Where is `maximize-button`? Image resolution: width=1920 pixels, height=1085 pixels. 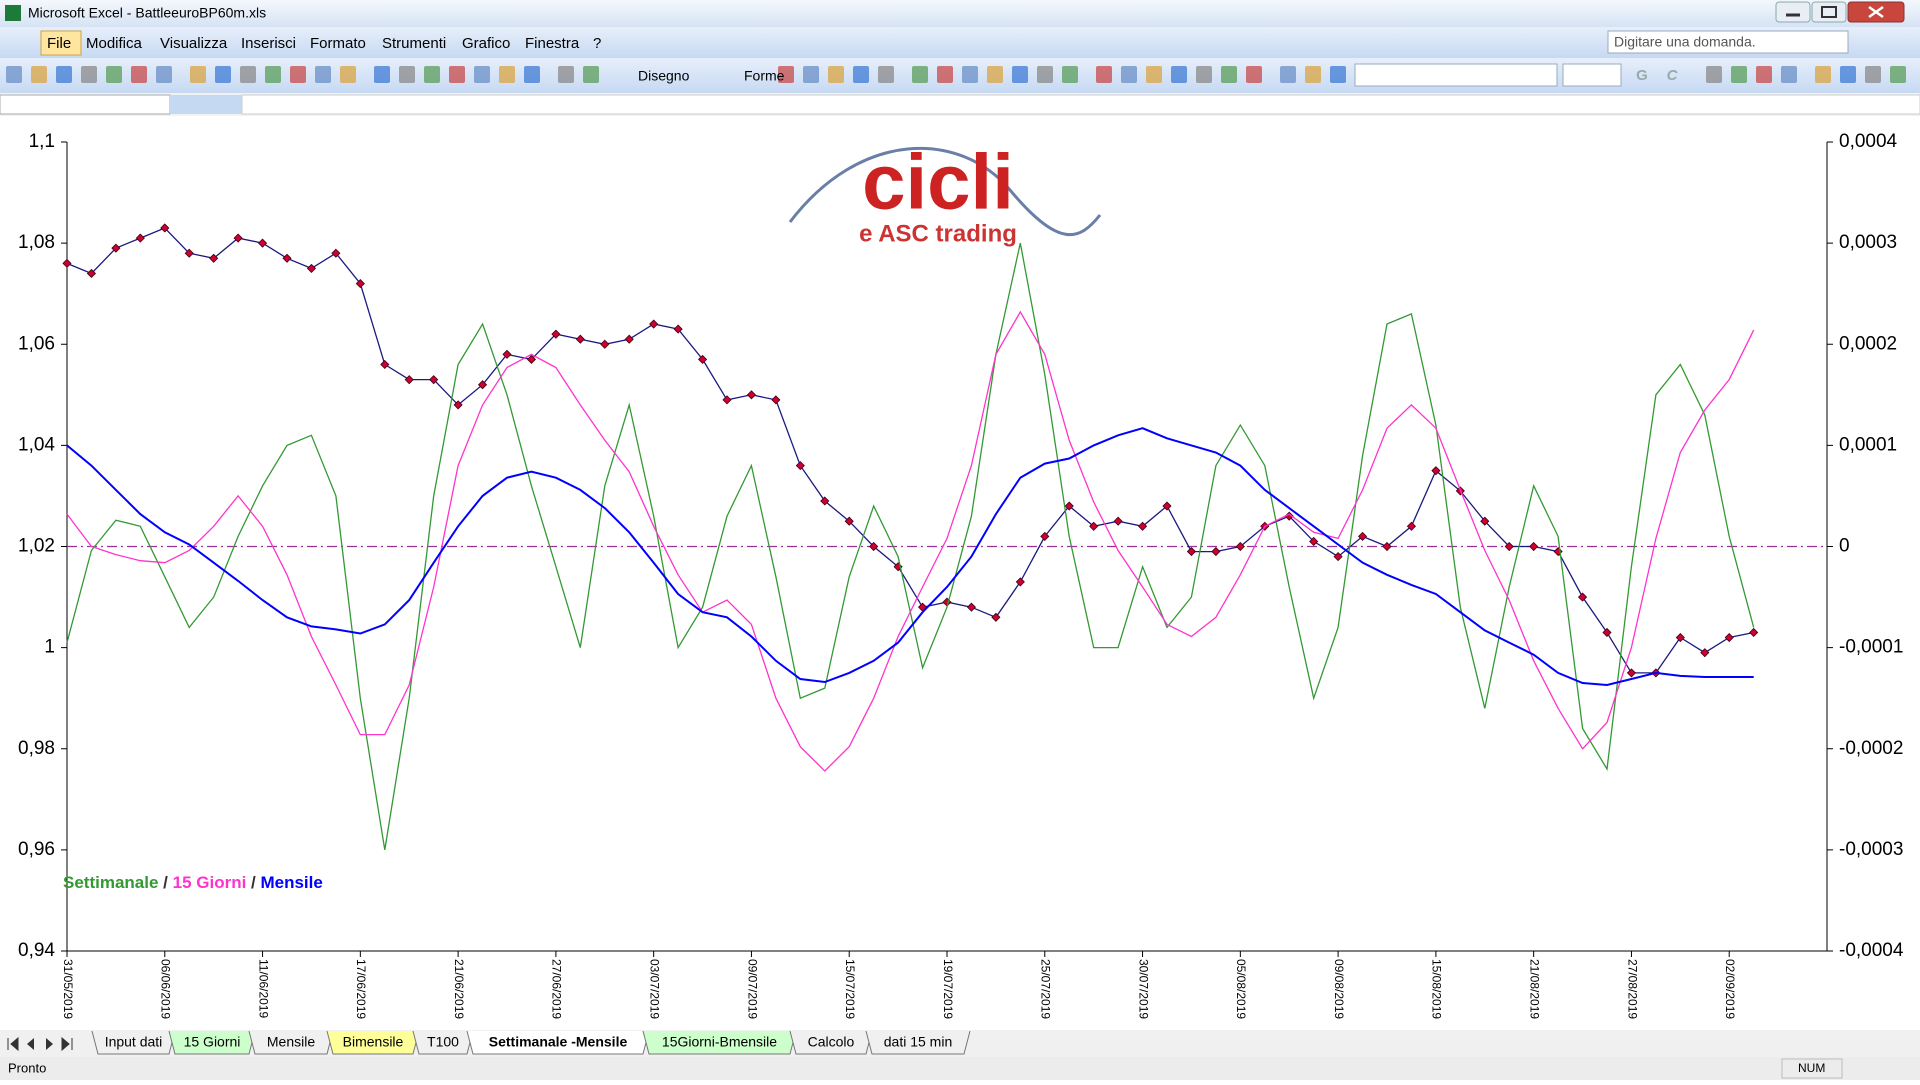
maximize-button is located at coordinates (1829, 12).